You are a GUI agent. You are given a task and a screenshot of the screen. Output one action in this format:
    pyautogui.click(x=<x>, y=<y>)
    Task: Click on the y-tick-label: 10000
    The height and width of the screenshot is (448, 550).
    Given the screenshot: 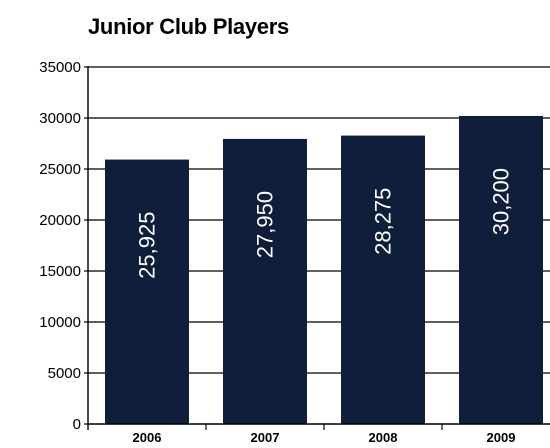 What is the action you would take?
    pyautogui.click(x=60, y=322)
    